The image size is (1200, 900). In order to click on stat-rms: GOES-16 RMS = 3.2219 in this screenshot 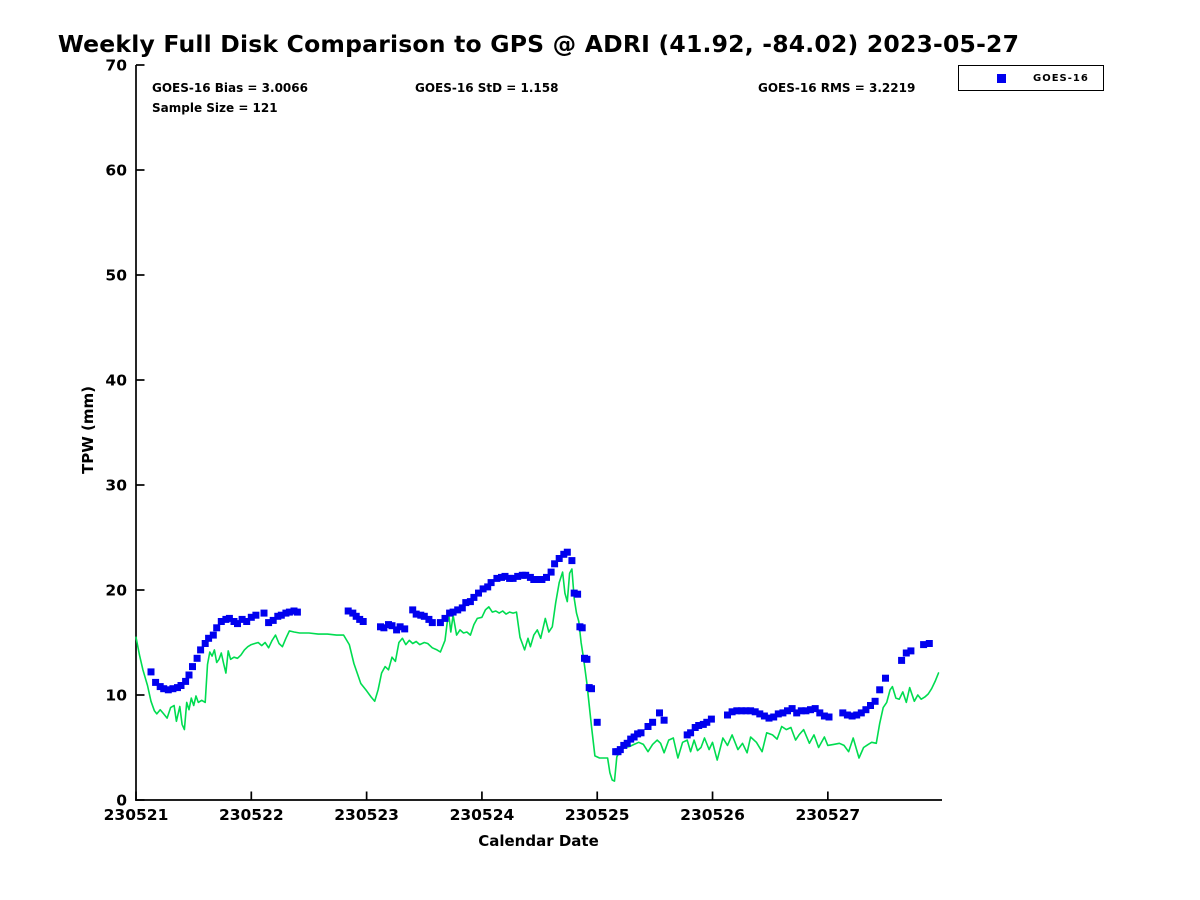, I will do `click(837, 88)`.